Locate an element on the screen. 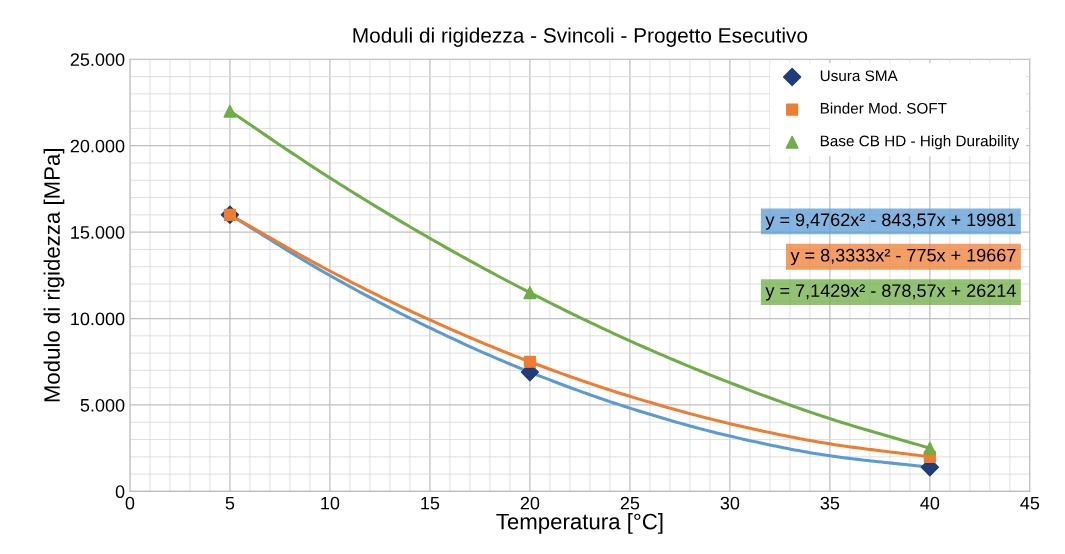 The width and height of the screenshot is (1065, 554). x-tick-label: 20 is located at coordinates (530, 503).